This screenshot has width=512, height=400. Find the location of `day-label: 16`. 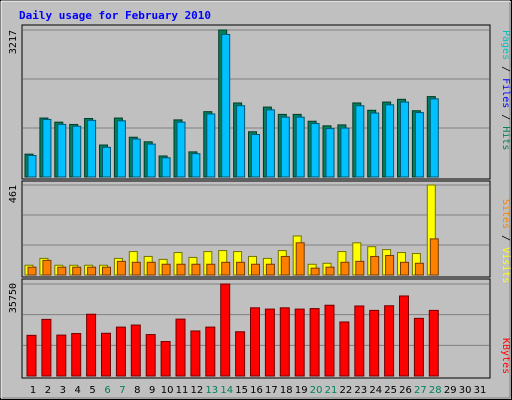

day-label: 16 is located at coordinates (256, 390).